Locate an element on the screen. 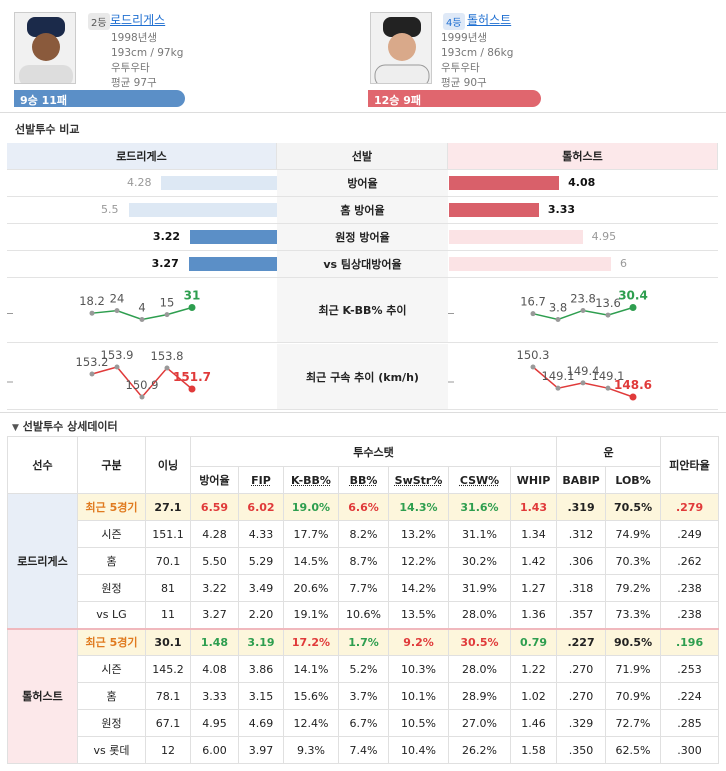 This screenshot has width=726, height=771. stat-cell: 1.22 is located at coordinates (533, 669).